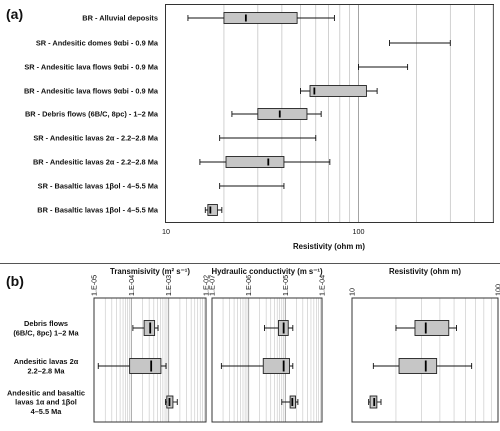  What do you see at coordinates (46, 332) in the screenshot?
I see `panel-b-category-label-0-1: (6B/C, 8pc) 1–2 Ma` at bounding box center [46, 332].